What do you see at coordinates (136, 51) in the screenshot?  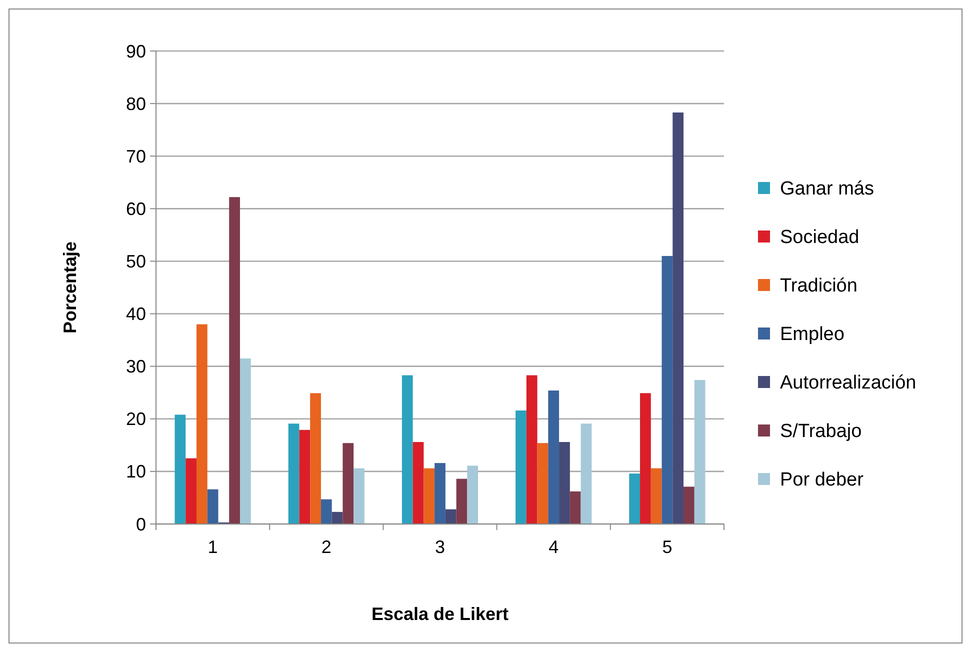 I see `y-tick-label: 90` at bounding box center [136, 51].